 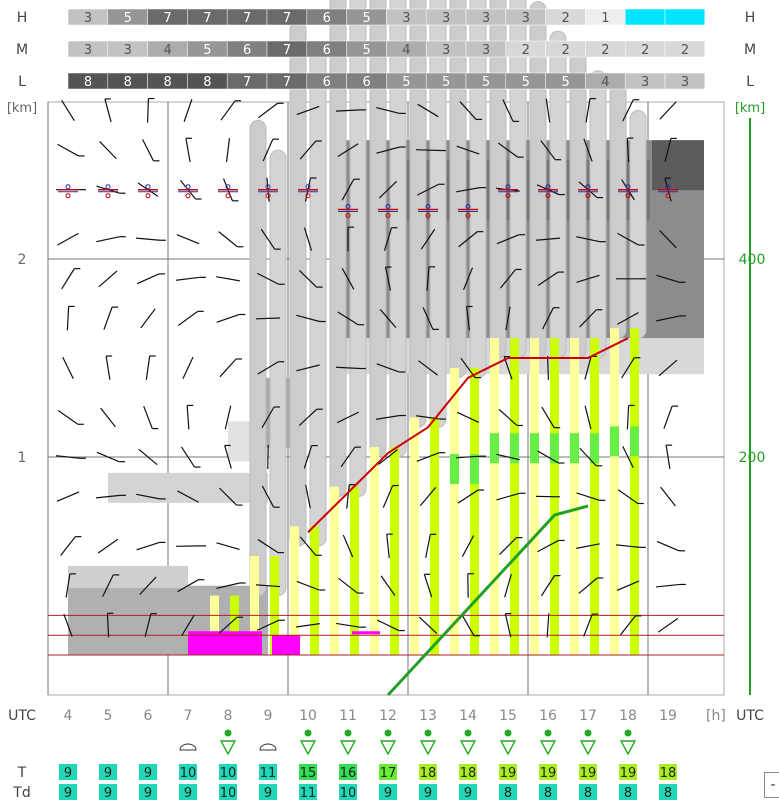 What do you see at coordinates (287, 82) in the screenshot?
I see `cover-value-l: 7` at bounding box center [287, 82].